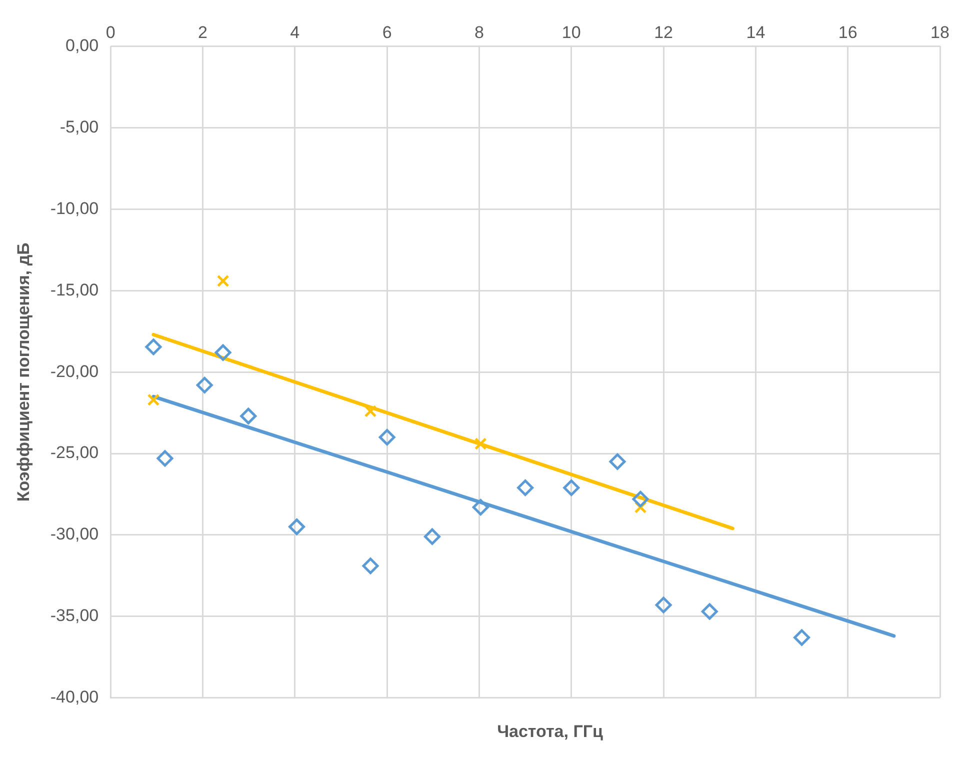 This screenshot has width=968, height=774. Describe the element at coordinates (203, 32) in the screenshot. I see `x-tick-label: 2` at that location.